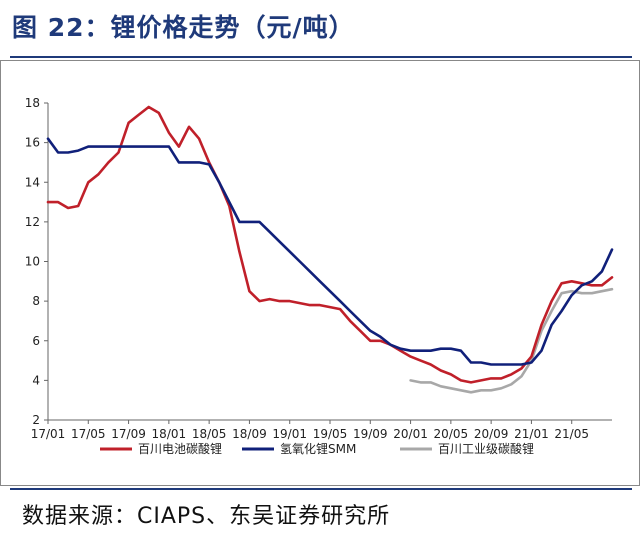 This screenshot has height=536, width=640. Describe the element at coordinates (36, 301) in the screenshot. I see `y-tick-label: 8` at that location.